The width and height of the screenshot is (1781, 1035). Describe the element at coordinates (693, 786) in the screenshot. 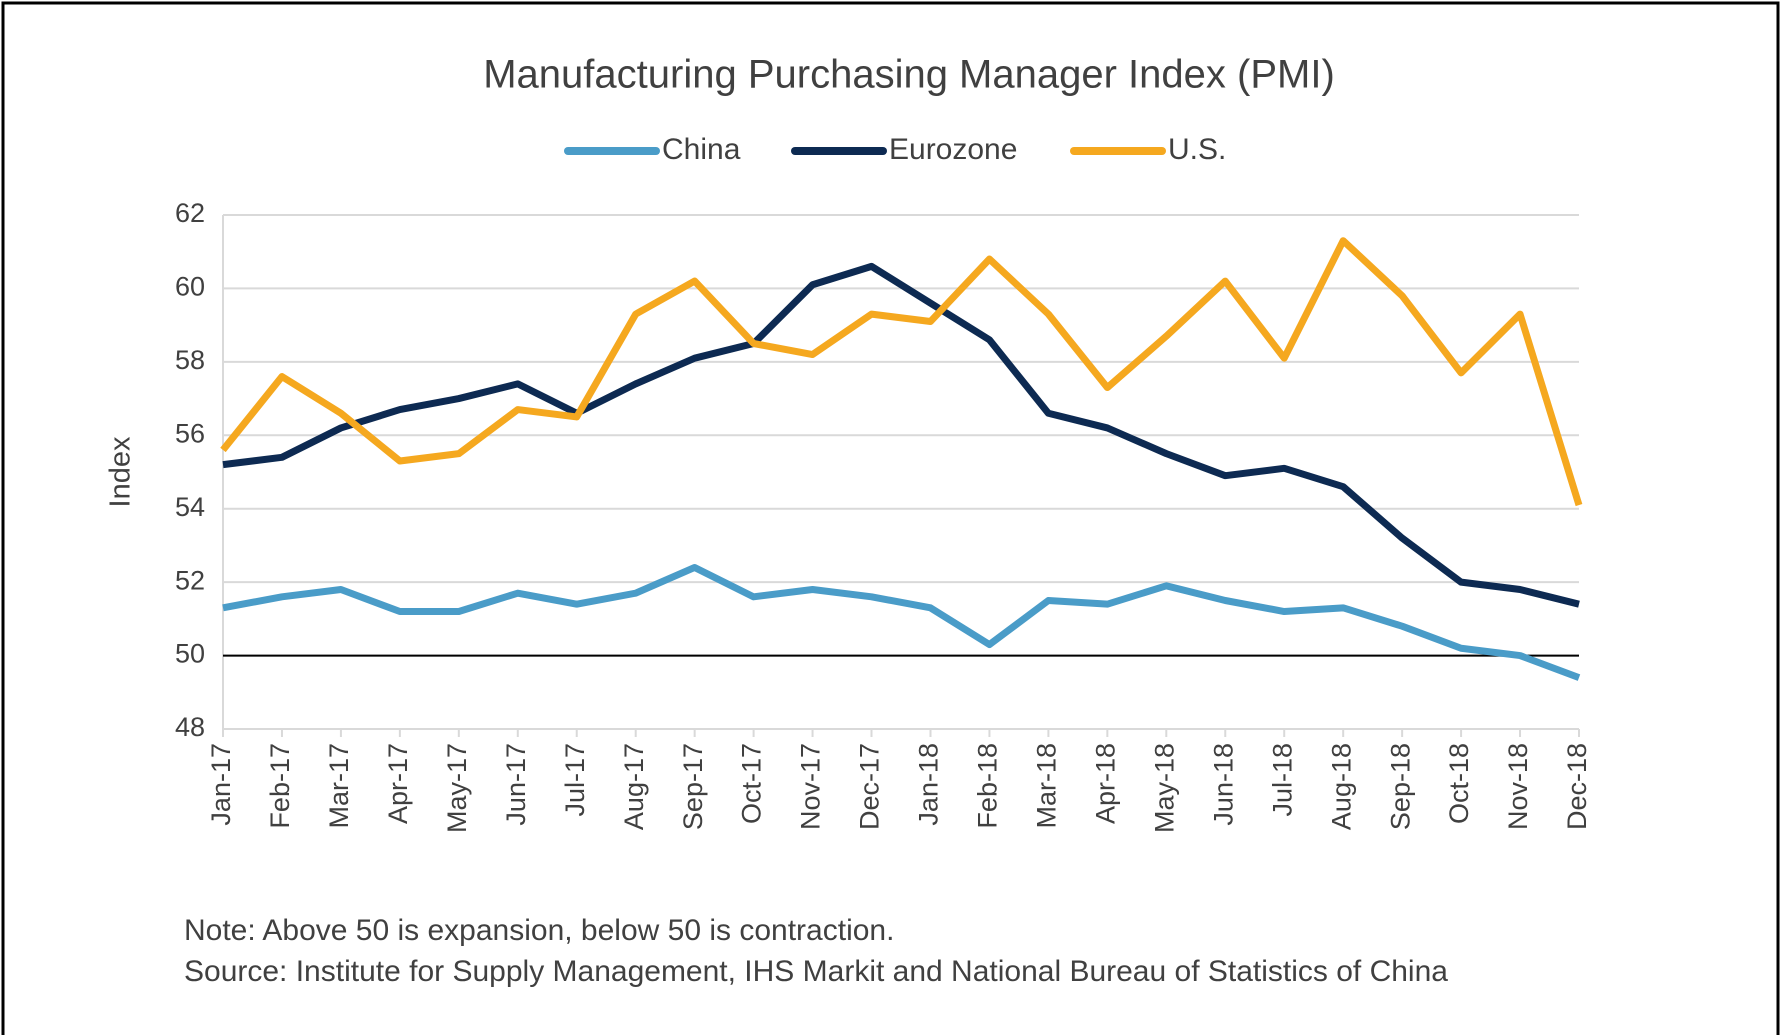

I see `x-tick-label: Sep-17` at that location.